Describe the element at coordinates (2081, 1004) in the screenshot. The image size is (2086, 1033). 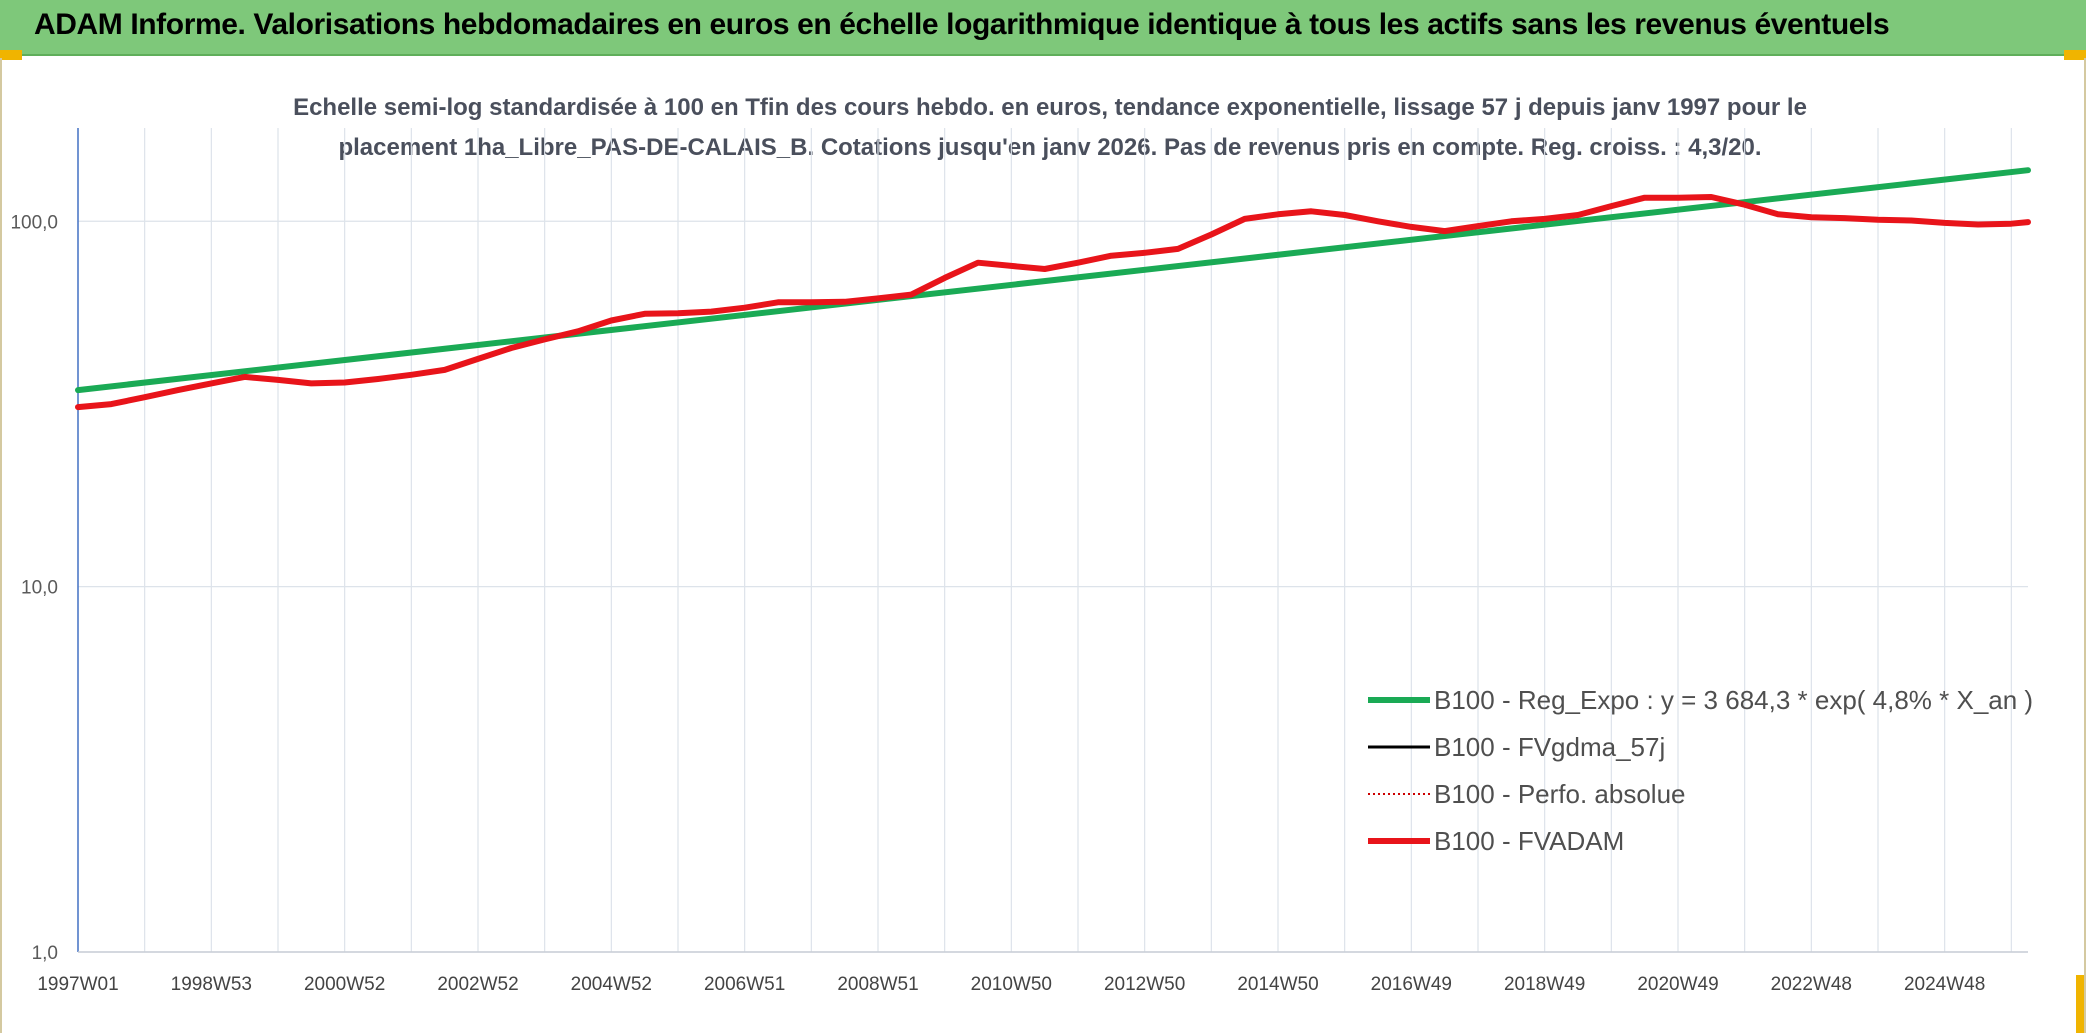
I see `corner-marker-bottom-right` at that location.